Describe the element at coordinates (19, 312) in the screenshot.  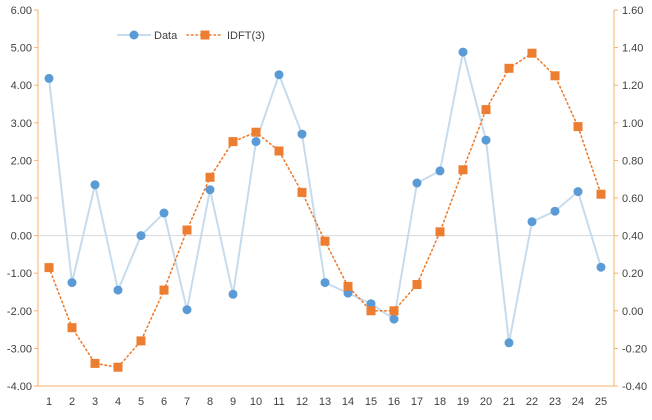
I see `left-tick-label: -2.00` at that location.